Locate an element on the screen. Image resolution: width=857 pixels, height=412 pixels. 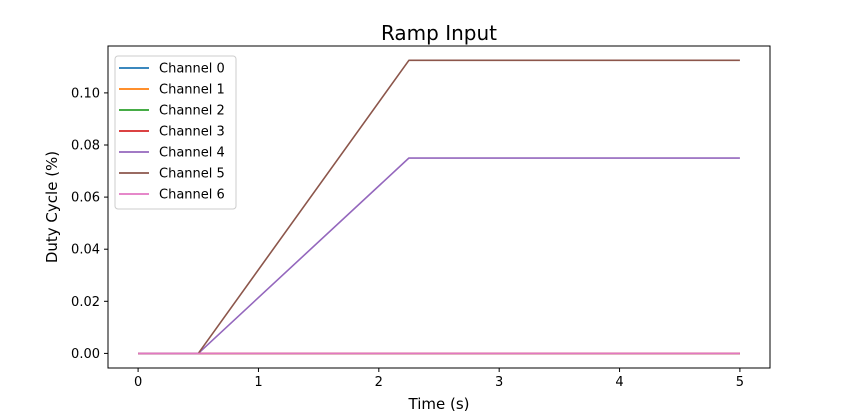
x-tick-label: 4 is located at coordinates (619, 382).